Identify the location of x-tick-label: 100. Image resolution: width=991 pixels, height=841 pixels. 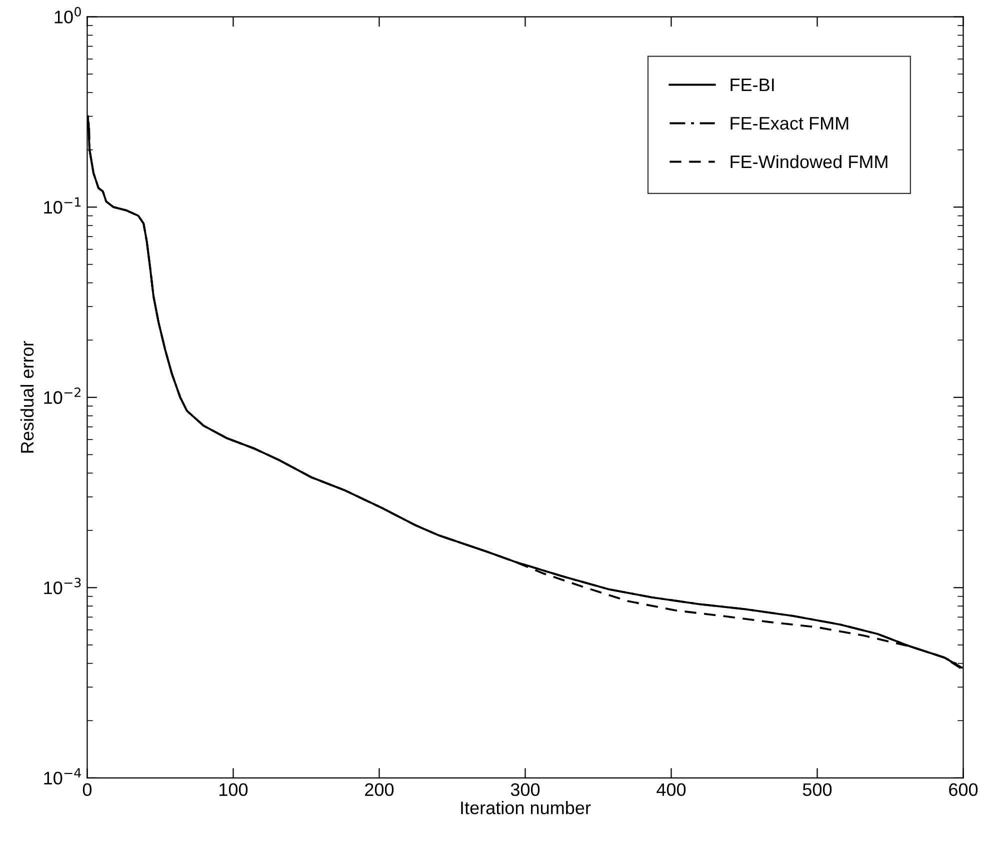
(234, 789).